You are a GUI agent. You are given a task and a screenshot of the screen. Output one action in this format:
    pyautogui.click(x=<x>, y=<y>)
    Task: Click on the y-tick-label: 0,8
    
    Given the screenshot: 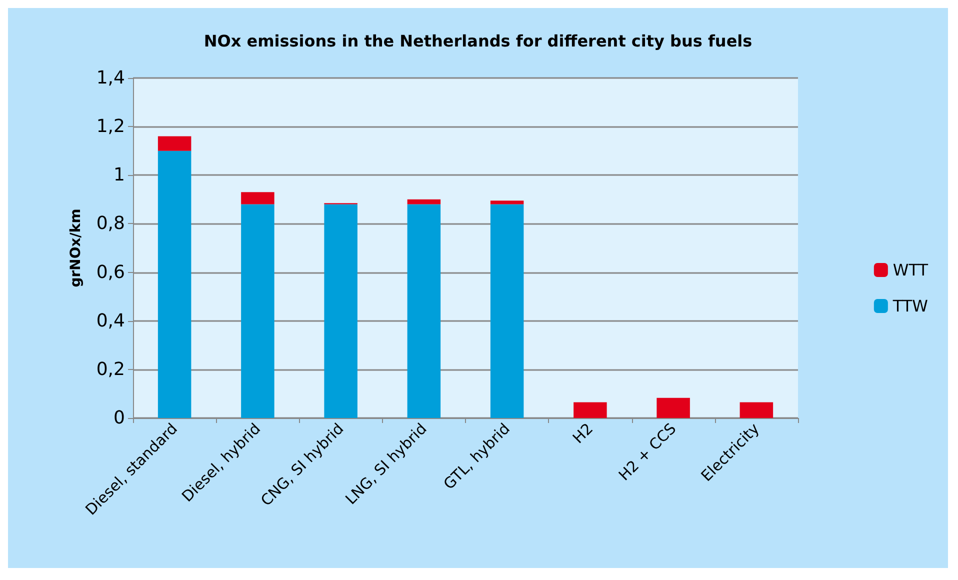 What is the action you would take?
    pyautogui.click(x=110, y=223)
    